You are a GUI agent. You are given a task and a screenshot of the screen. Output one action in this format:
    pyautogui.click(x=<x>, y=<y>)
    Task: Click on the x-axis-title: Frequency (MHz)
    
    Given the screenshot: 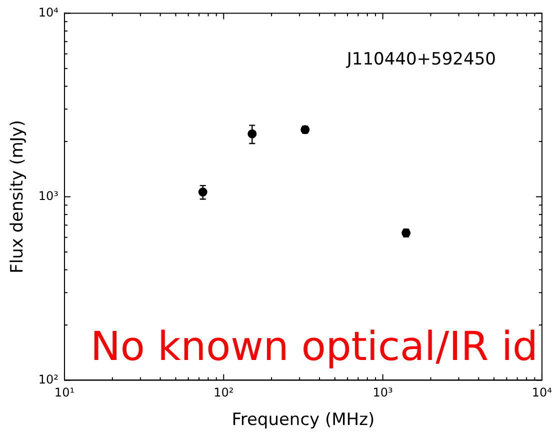 What is the action you would take?
    pyautogui.click(x=303, y=420)
    